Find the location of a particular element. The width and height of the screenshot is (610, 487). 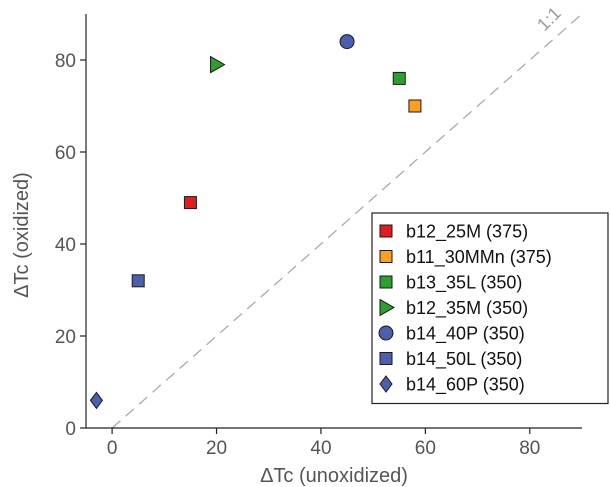

y-tick-label: 80 is located at coordinates (65, 61).